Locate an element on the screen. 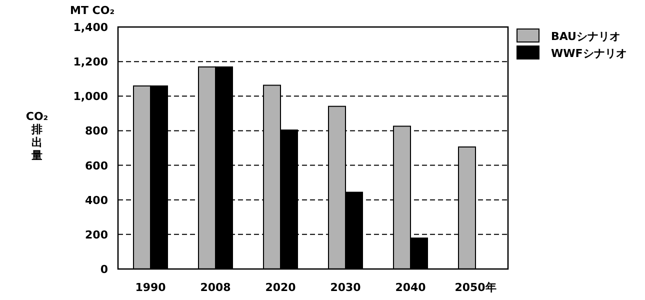 The width and height of the screenshot is (645, 300). x-tick-label: 2030 is located at coordinates (346, 287).